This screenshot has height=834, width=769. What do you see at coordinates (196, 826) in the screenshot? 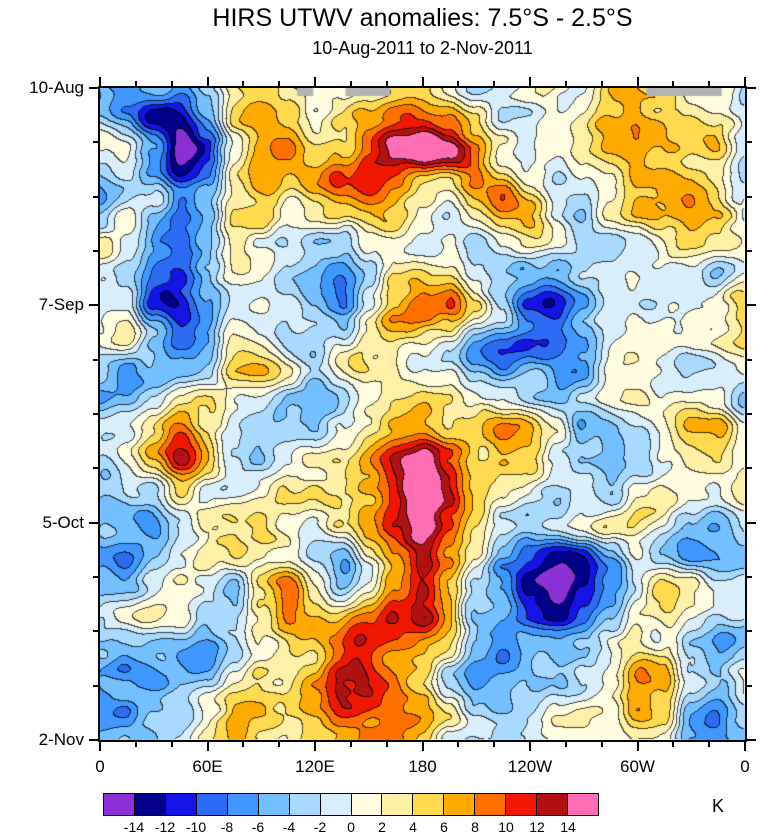
I see `colorbar-tick-label: -10` at bounding box center [196, 826].